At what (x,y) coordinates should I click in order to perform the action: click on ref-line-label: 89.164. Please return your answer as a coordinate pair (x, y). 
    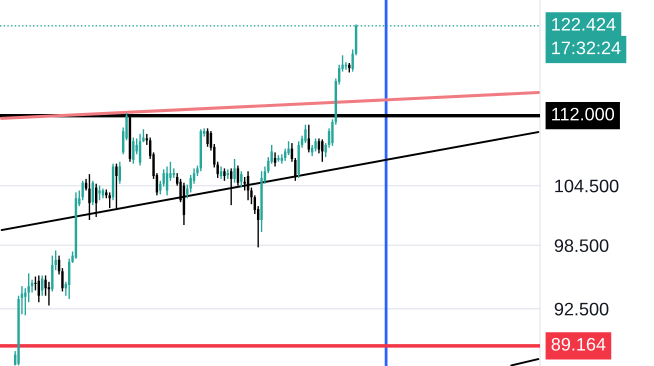
    Looking at the image, I should click on (579, 344).